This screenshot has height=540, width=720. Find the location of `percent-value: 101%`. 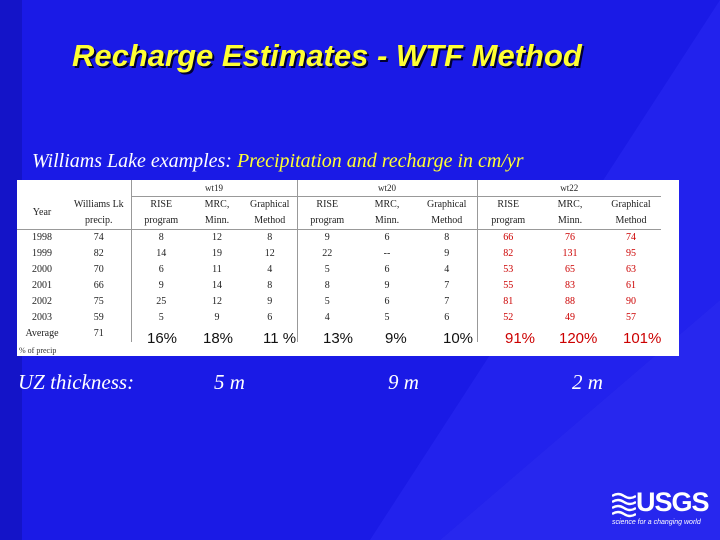

percent-value: 101% is located at coordinates (642, 338).